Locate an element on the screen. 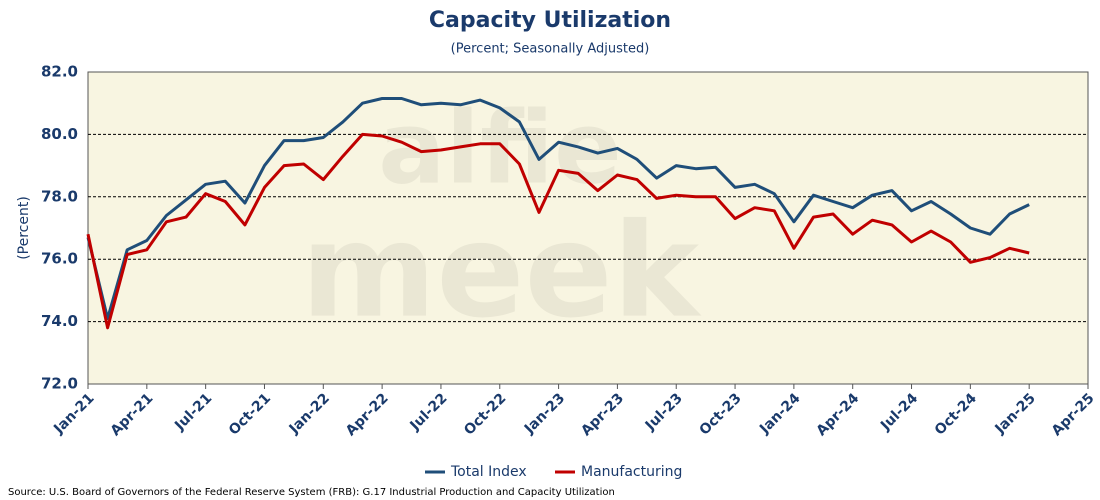 The image size is (1100, 500). x-tick-label: Oct-24 is located at coordinates (956, 414).